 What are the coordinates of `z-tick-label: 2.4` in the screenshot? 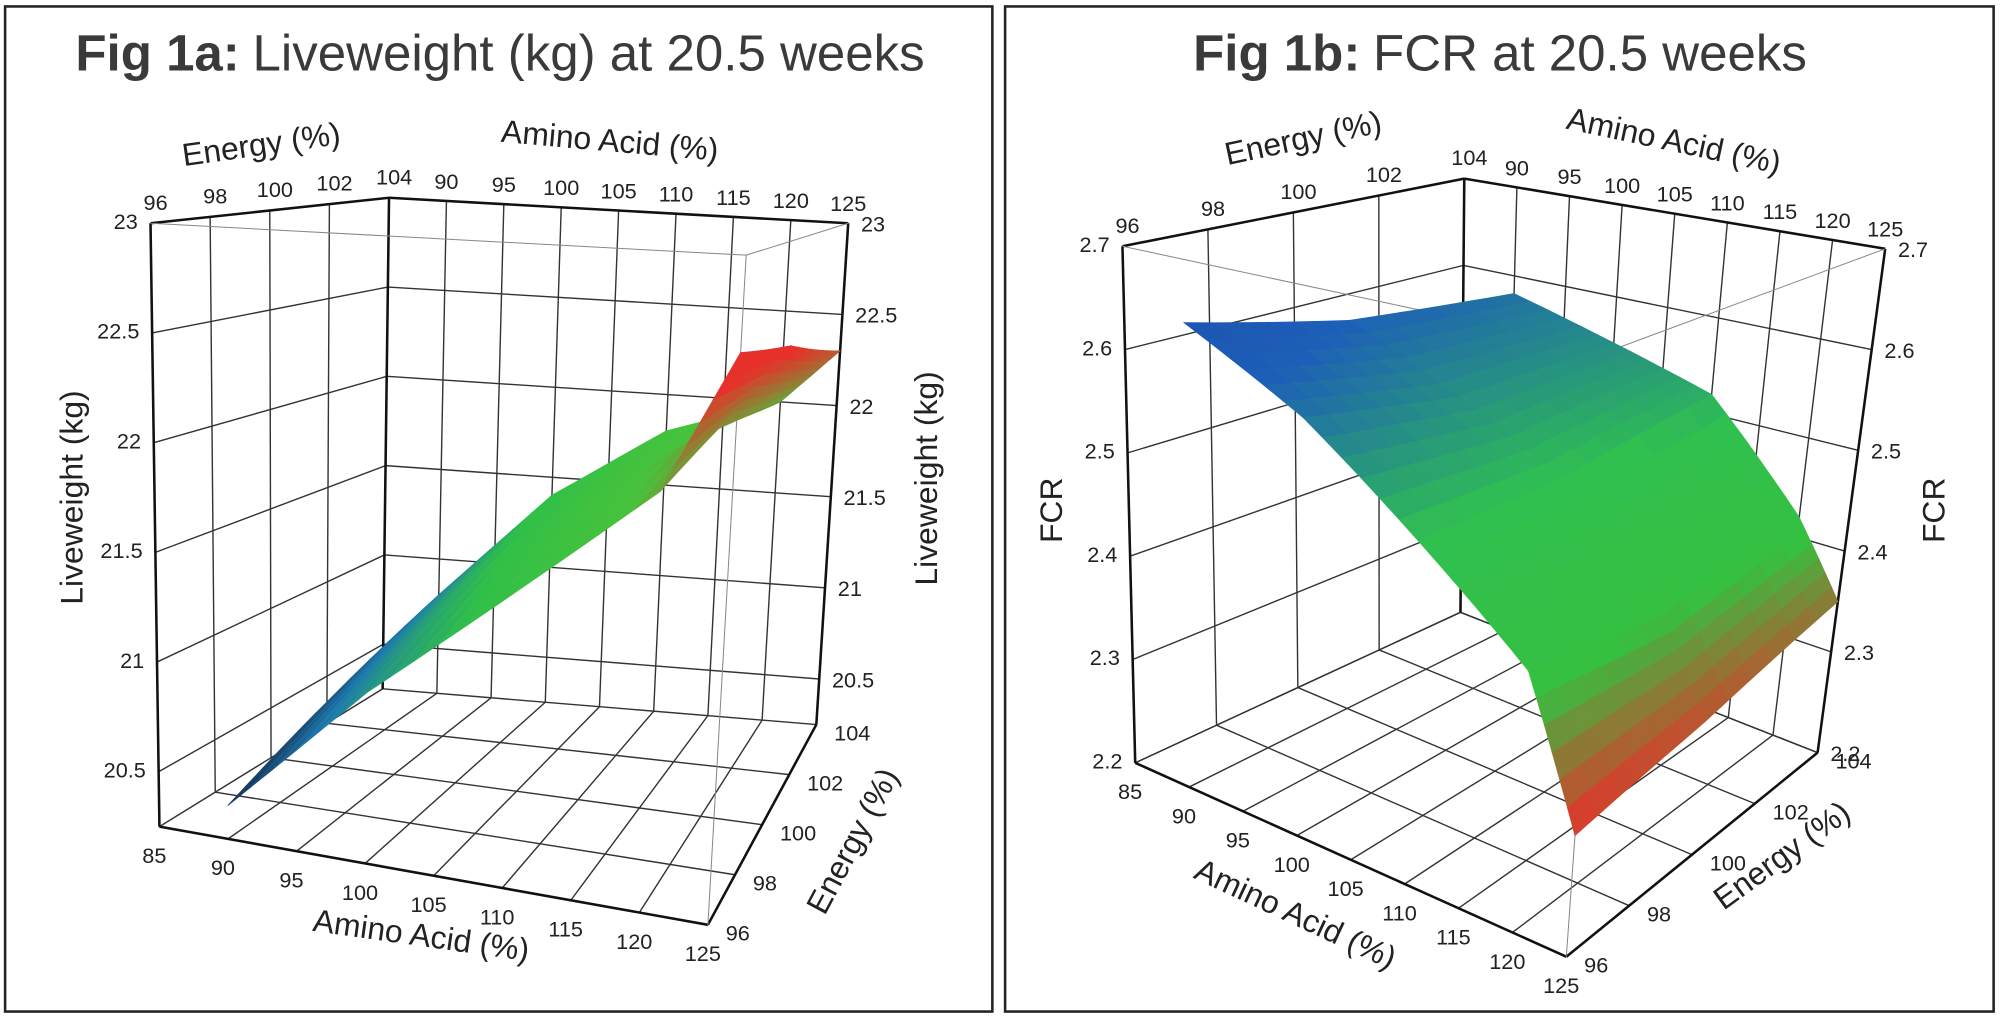 It's located at (1102, 554).